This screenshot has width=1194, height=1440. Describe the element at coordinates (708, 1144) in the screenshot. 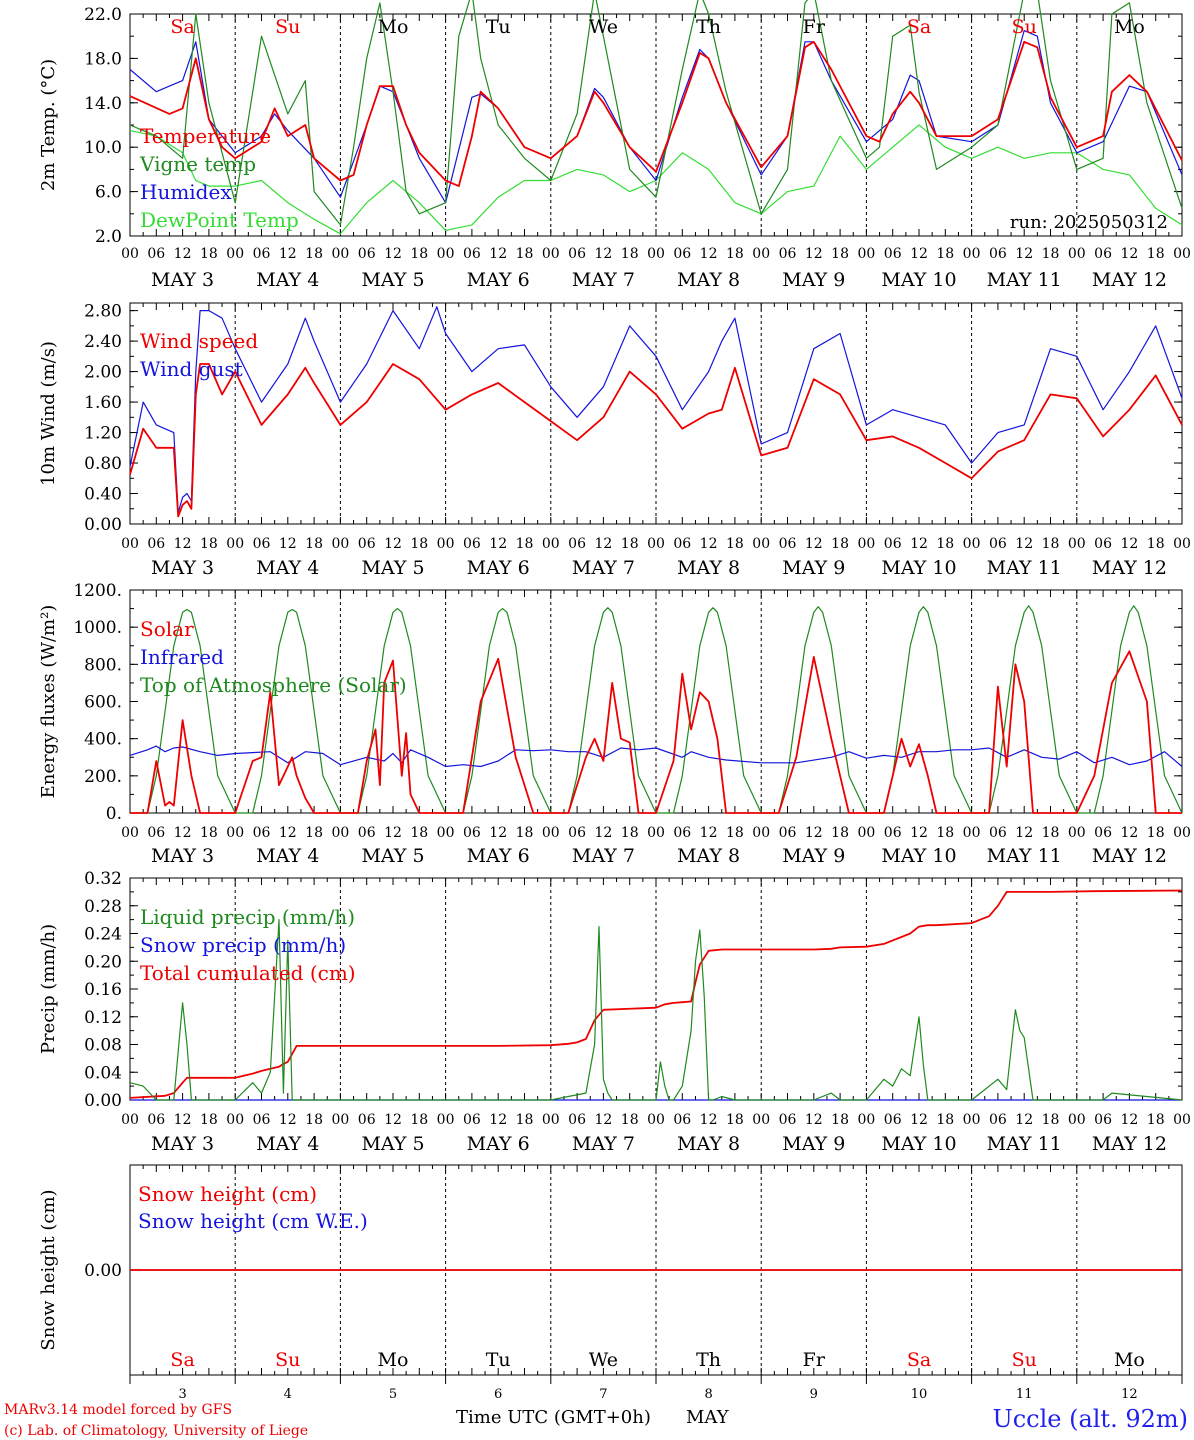

I see `date-label: MAY 8` at that location.